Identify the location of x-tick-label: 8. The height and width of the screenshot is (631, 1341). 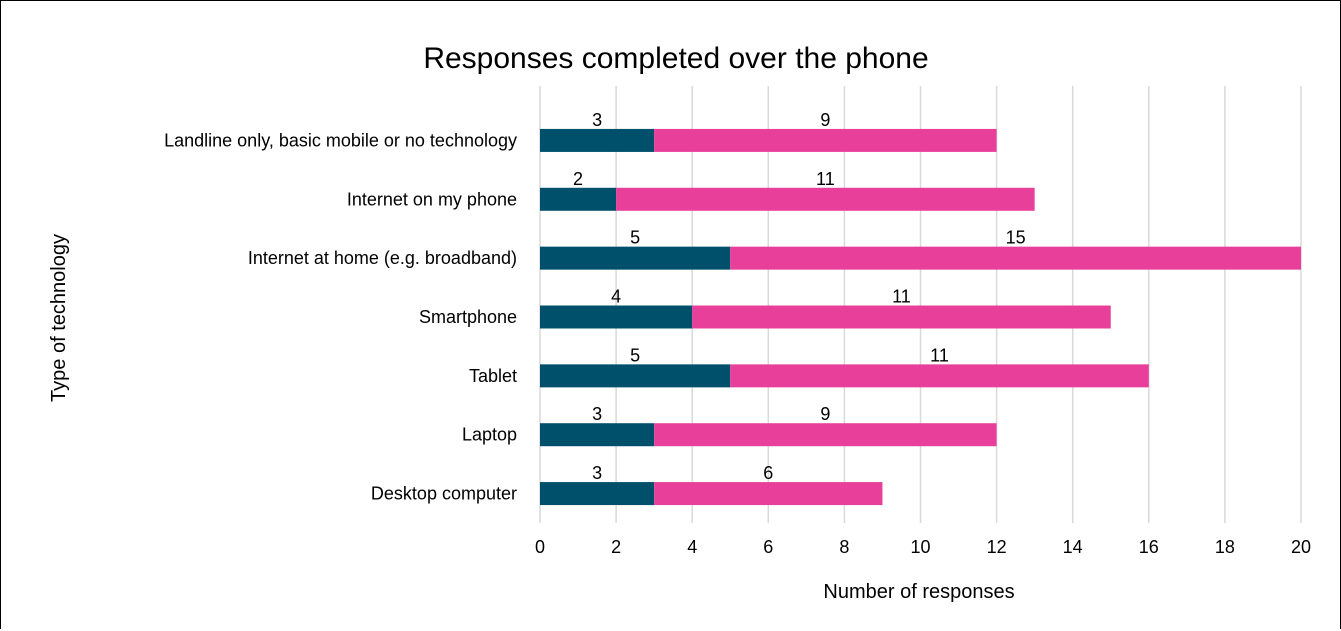
(844, 547).